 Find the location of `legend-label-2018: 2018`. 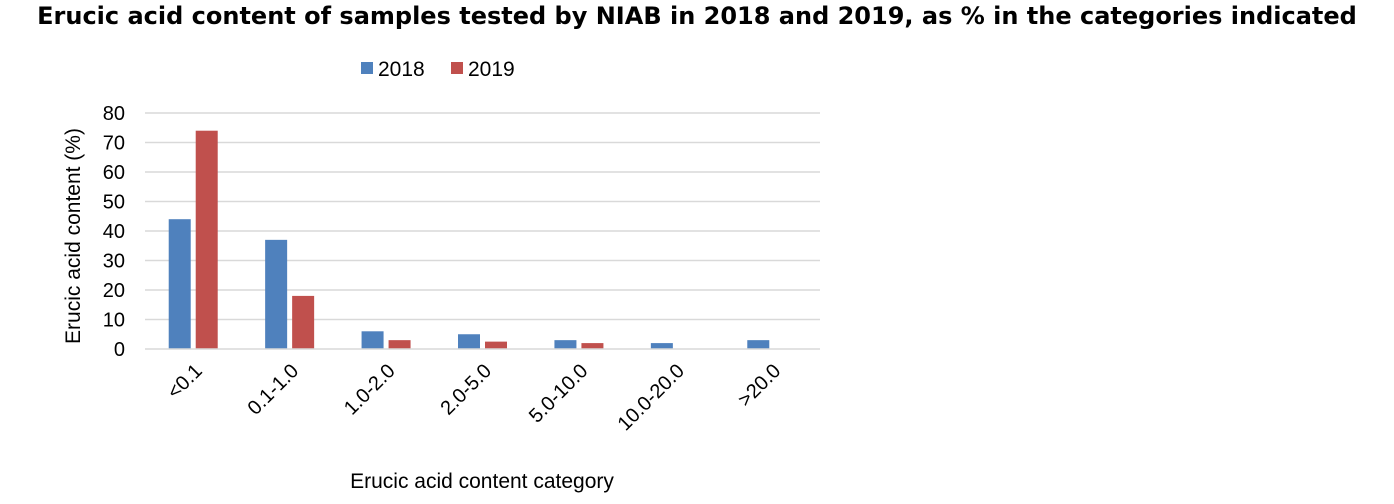

legend-label-2018: 2018 is located at coordinates (401, 69).